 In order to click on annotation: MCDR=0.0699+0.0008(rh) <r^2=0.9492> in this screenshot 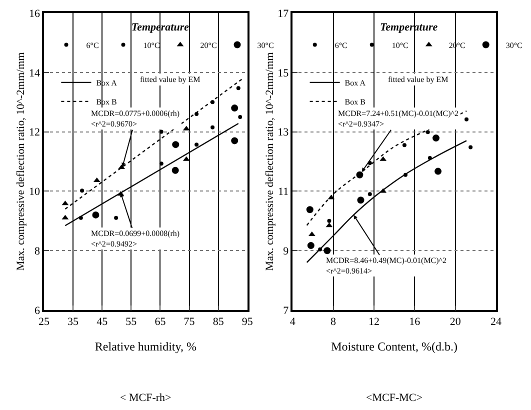, I will do `click(135, 238)`.